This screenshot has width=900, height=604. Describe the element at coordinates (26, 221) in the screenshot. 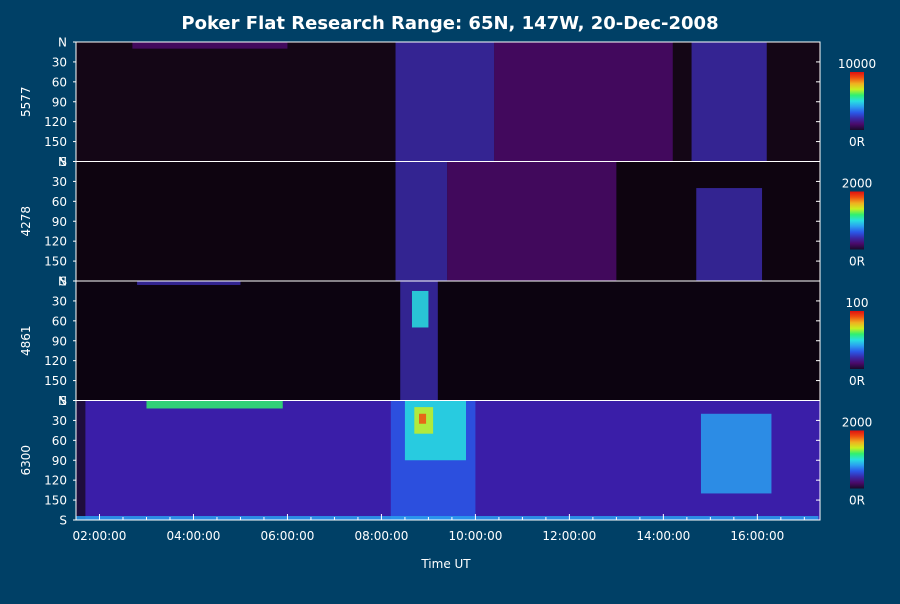

I see `panel-ylabel: 4278` at that location.